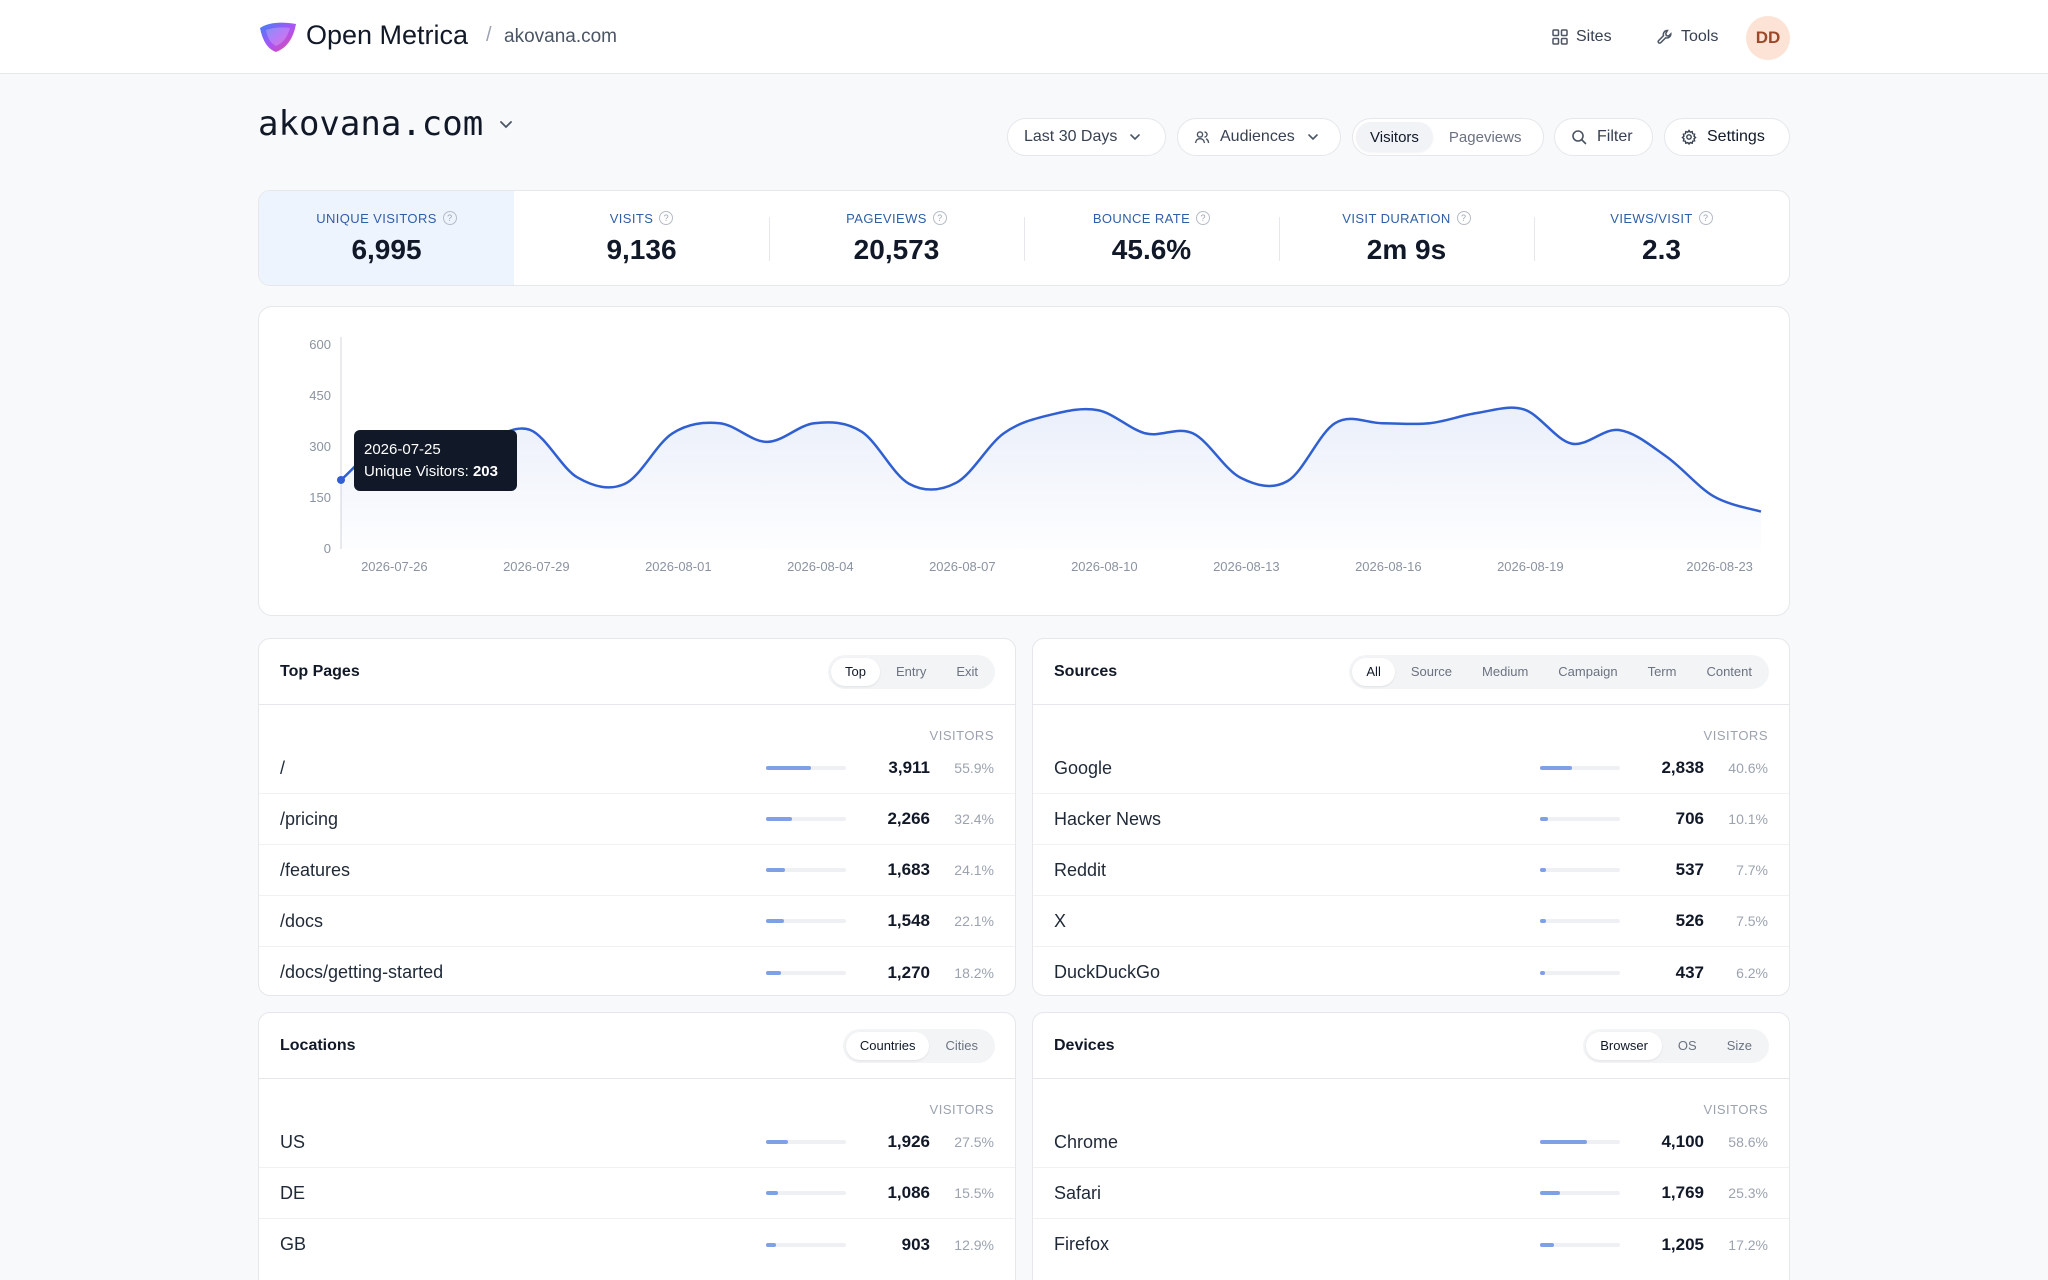  What do you see at coordinates (1739, 1045) in the screenshot?
I see `tab-size: Size` at bounding box center [1739, 1045].